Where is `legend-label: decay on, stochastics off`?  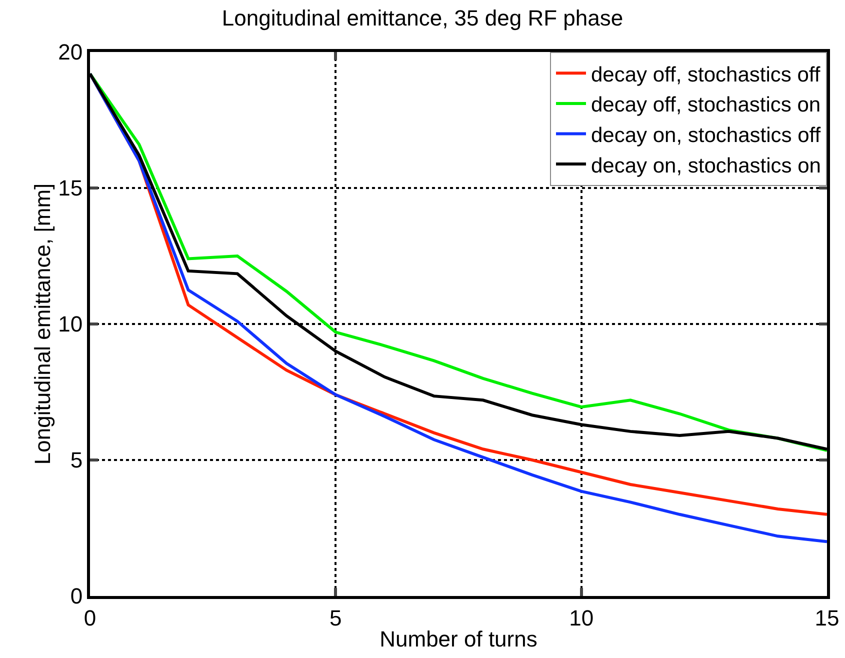
legend-label: decay on, stochastics off is located at coordinates (706, 135).